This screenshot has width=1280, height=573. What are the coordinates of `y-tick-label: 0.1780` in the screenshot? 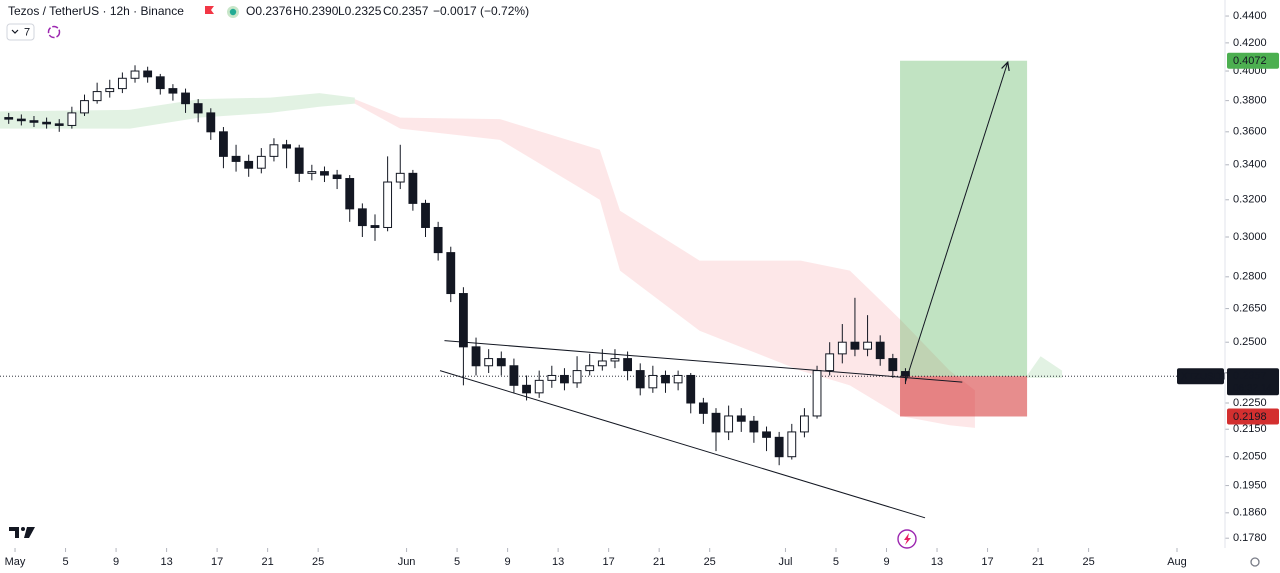 It's located at (1250, 538).